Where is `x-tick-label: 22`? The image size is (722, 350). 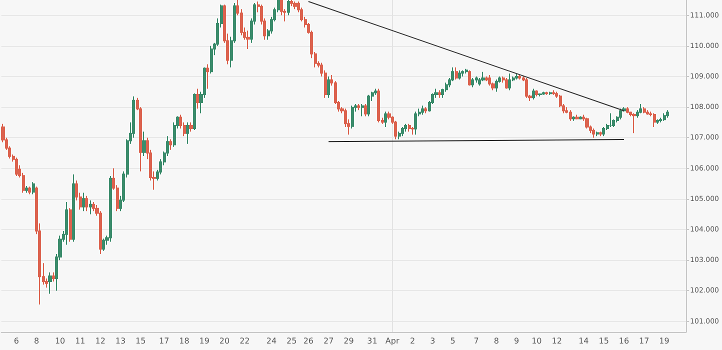
x-tick-label: 22 is located at coordinates (245, 341).